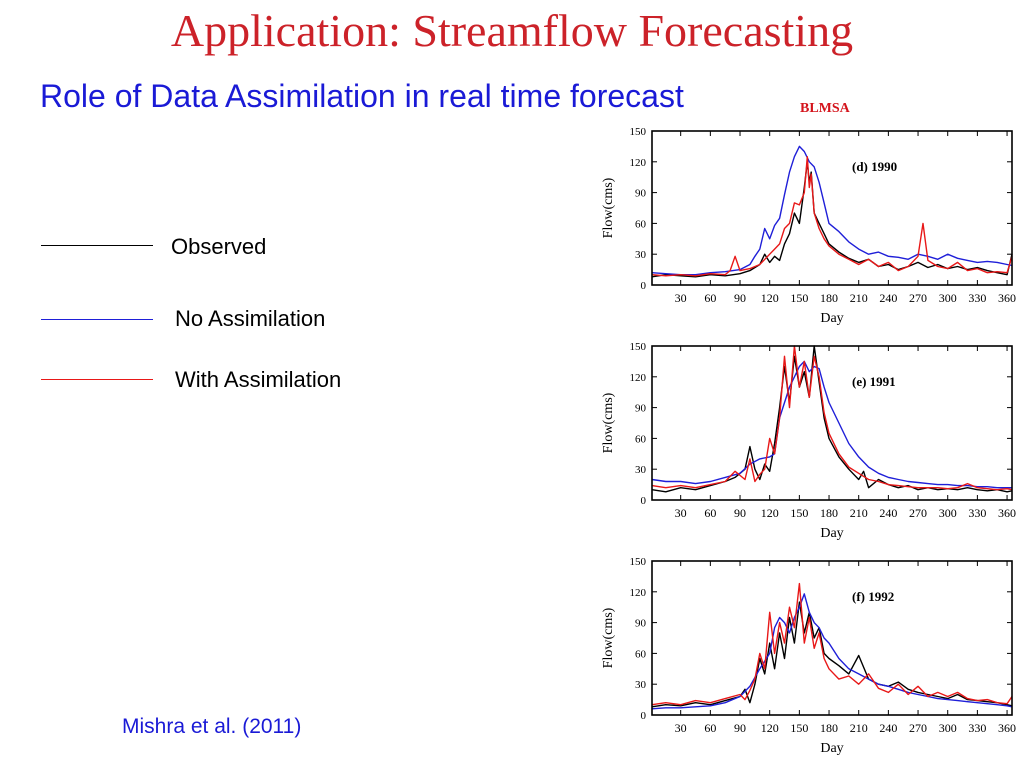 The width and height of the screenshot is (1024, 768). I want to click on panel-label: (e) 1991, so click(874, 381).